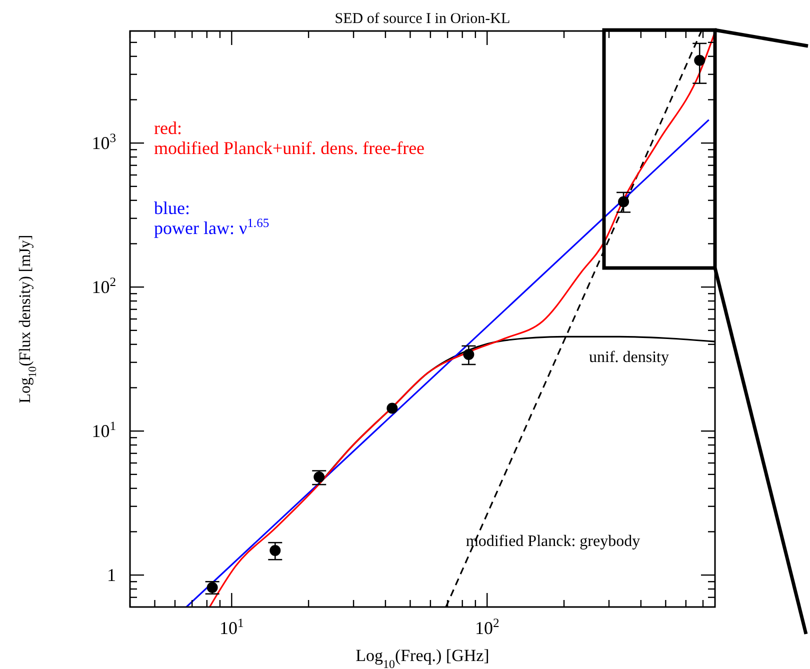 Image resolution: width=810 pixels, height=669 pixels. What do you see at coordinates (111, 575) in the screenshot?
I see `y-tick-label: 1` at bounding box center [111, 575].